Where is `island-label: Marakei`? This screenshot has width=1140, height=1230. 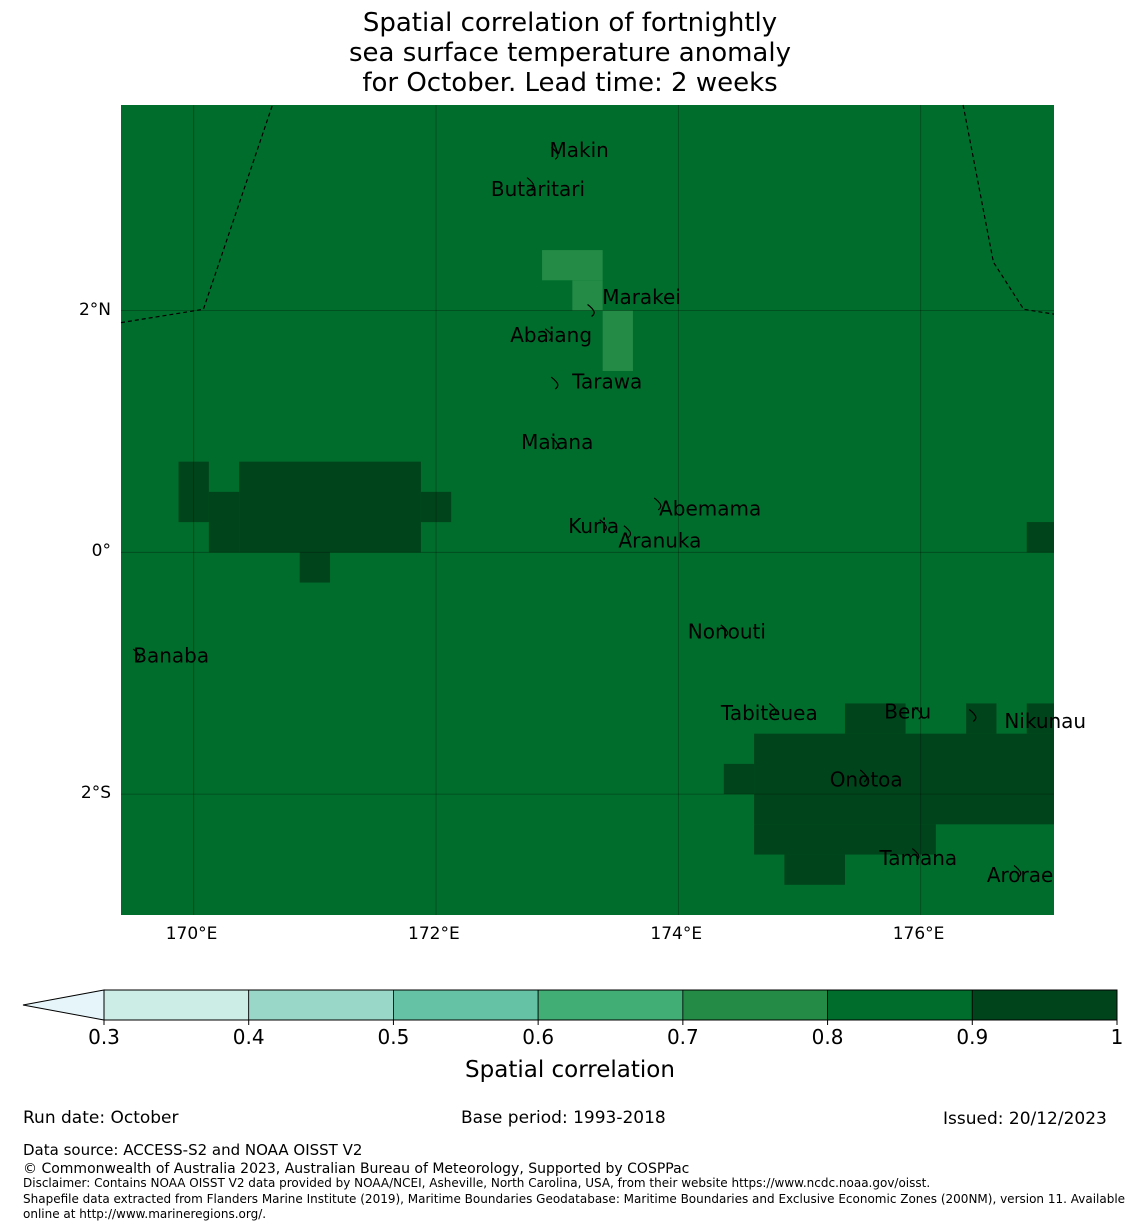
island-label: Marakei is located at coordinates (641, 297).